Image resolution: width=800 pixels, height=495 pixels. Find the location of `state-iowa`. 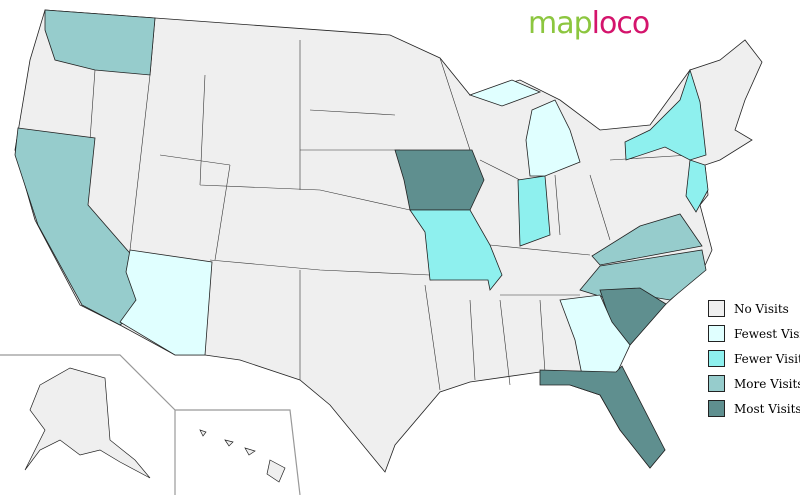

state-iowa is located at coordinates (439, 180).